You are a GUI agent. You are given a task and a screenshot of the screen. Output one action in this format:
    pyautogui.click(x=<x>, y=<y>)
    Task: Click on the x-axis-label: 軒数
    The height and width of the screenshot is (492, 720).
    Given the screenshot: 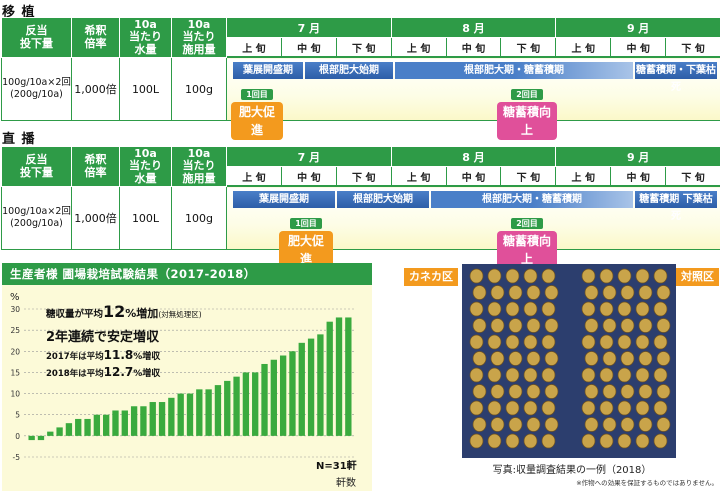 What is the action you would take?
    pyautogui.click(x=346, y=482)
    